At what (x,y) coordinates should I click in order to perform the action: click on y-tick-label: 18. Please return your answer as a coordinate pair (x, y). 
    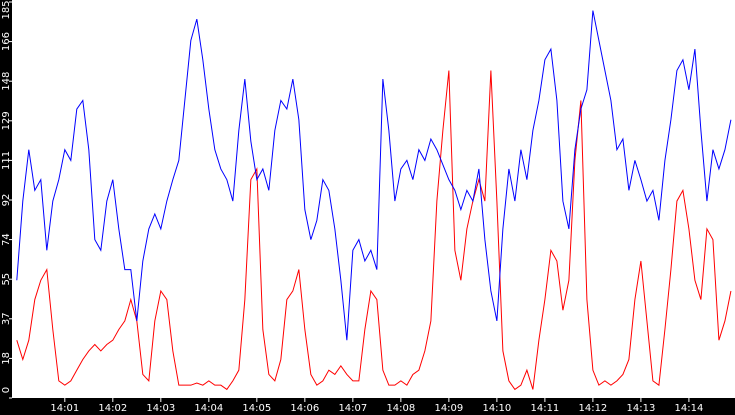
    Looking at the image, I should click on (6, 358).